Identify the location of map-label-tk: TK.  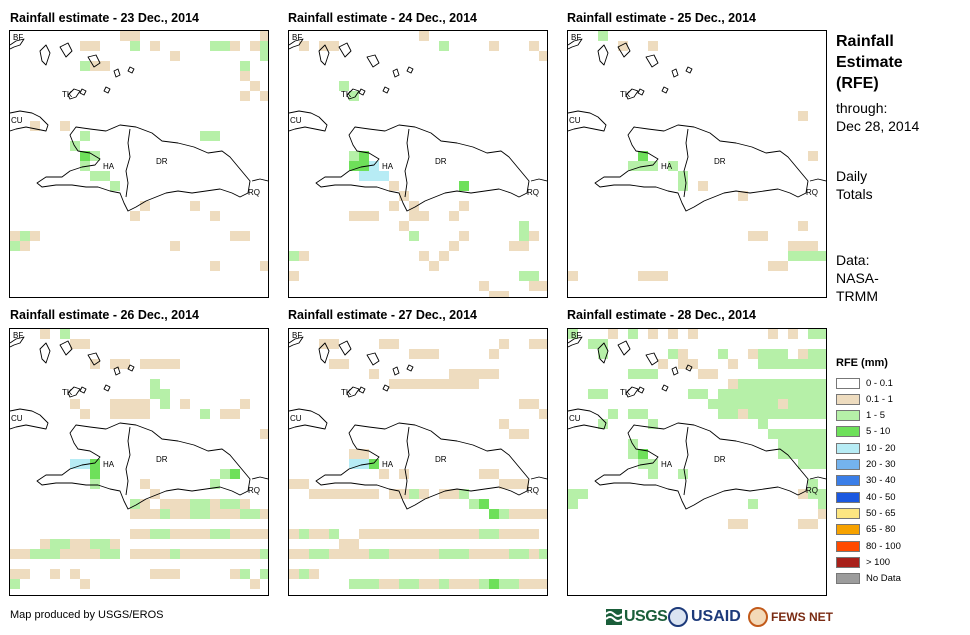
(625, 392).